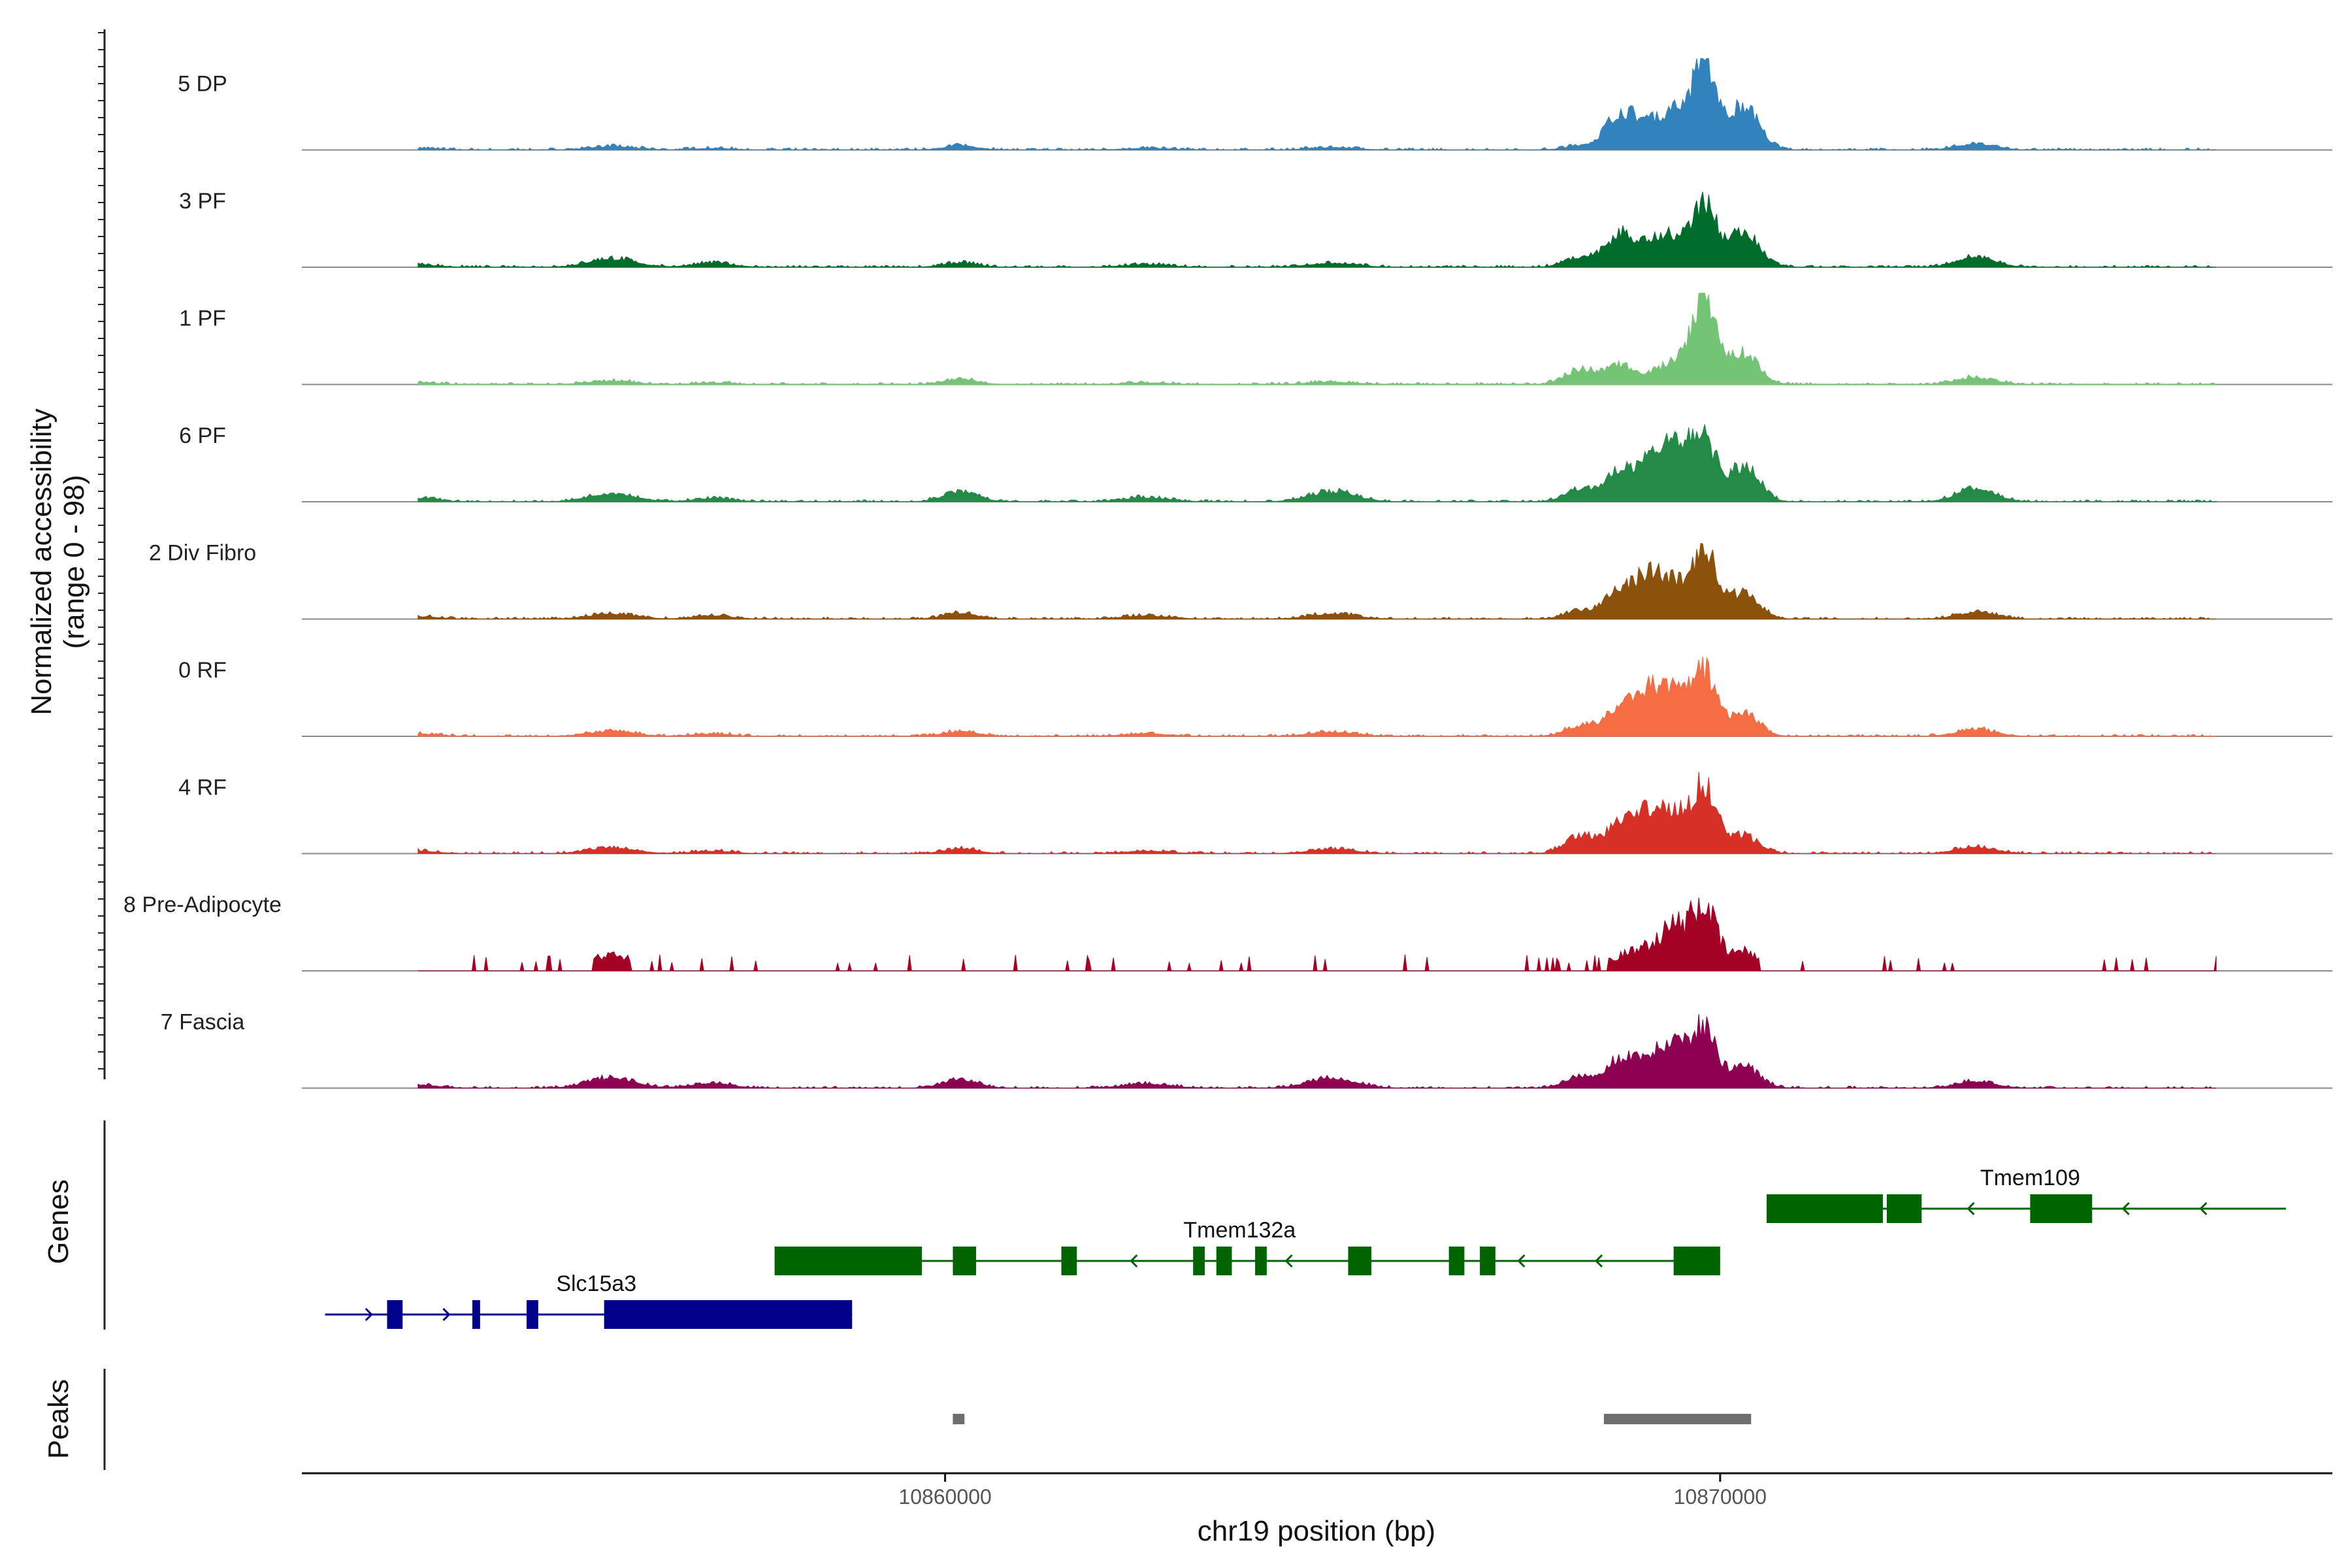  I want to click on x-axis-title: chr19 position (bp), so click(1316, 1531).